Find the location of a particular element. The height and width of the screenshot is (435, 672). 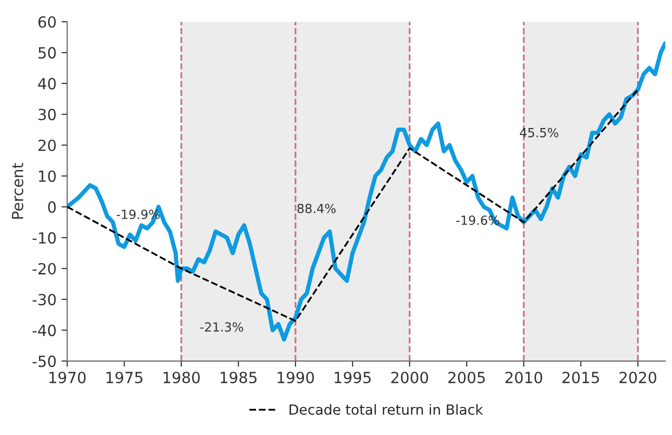

annotation: 88.4% is located at coordinates (316, 209).